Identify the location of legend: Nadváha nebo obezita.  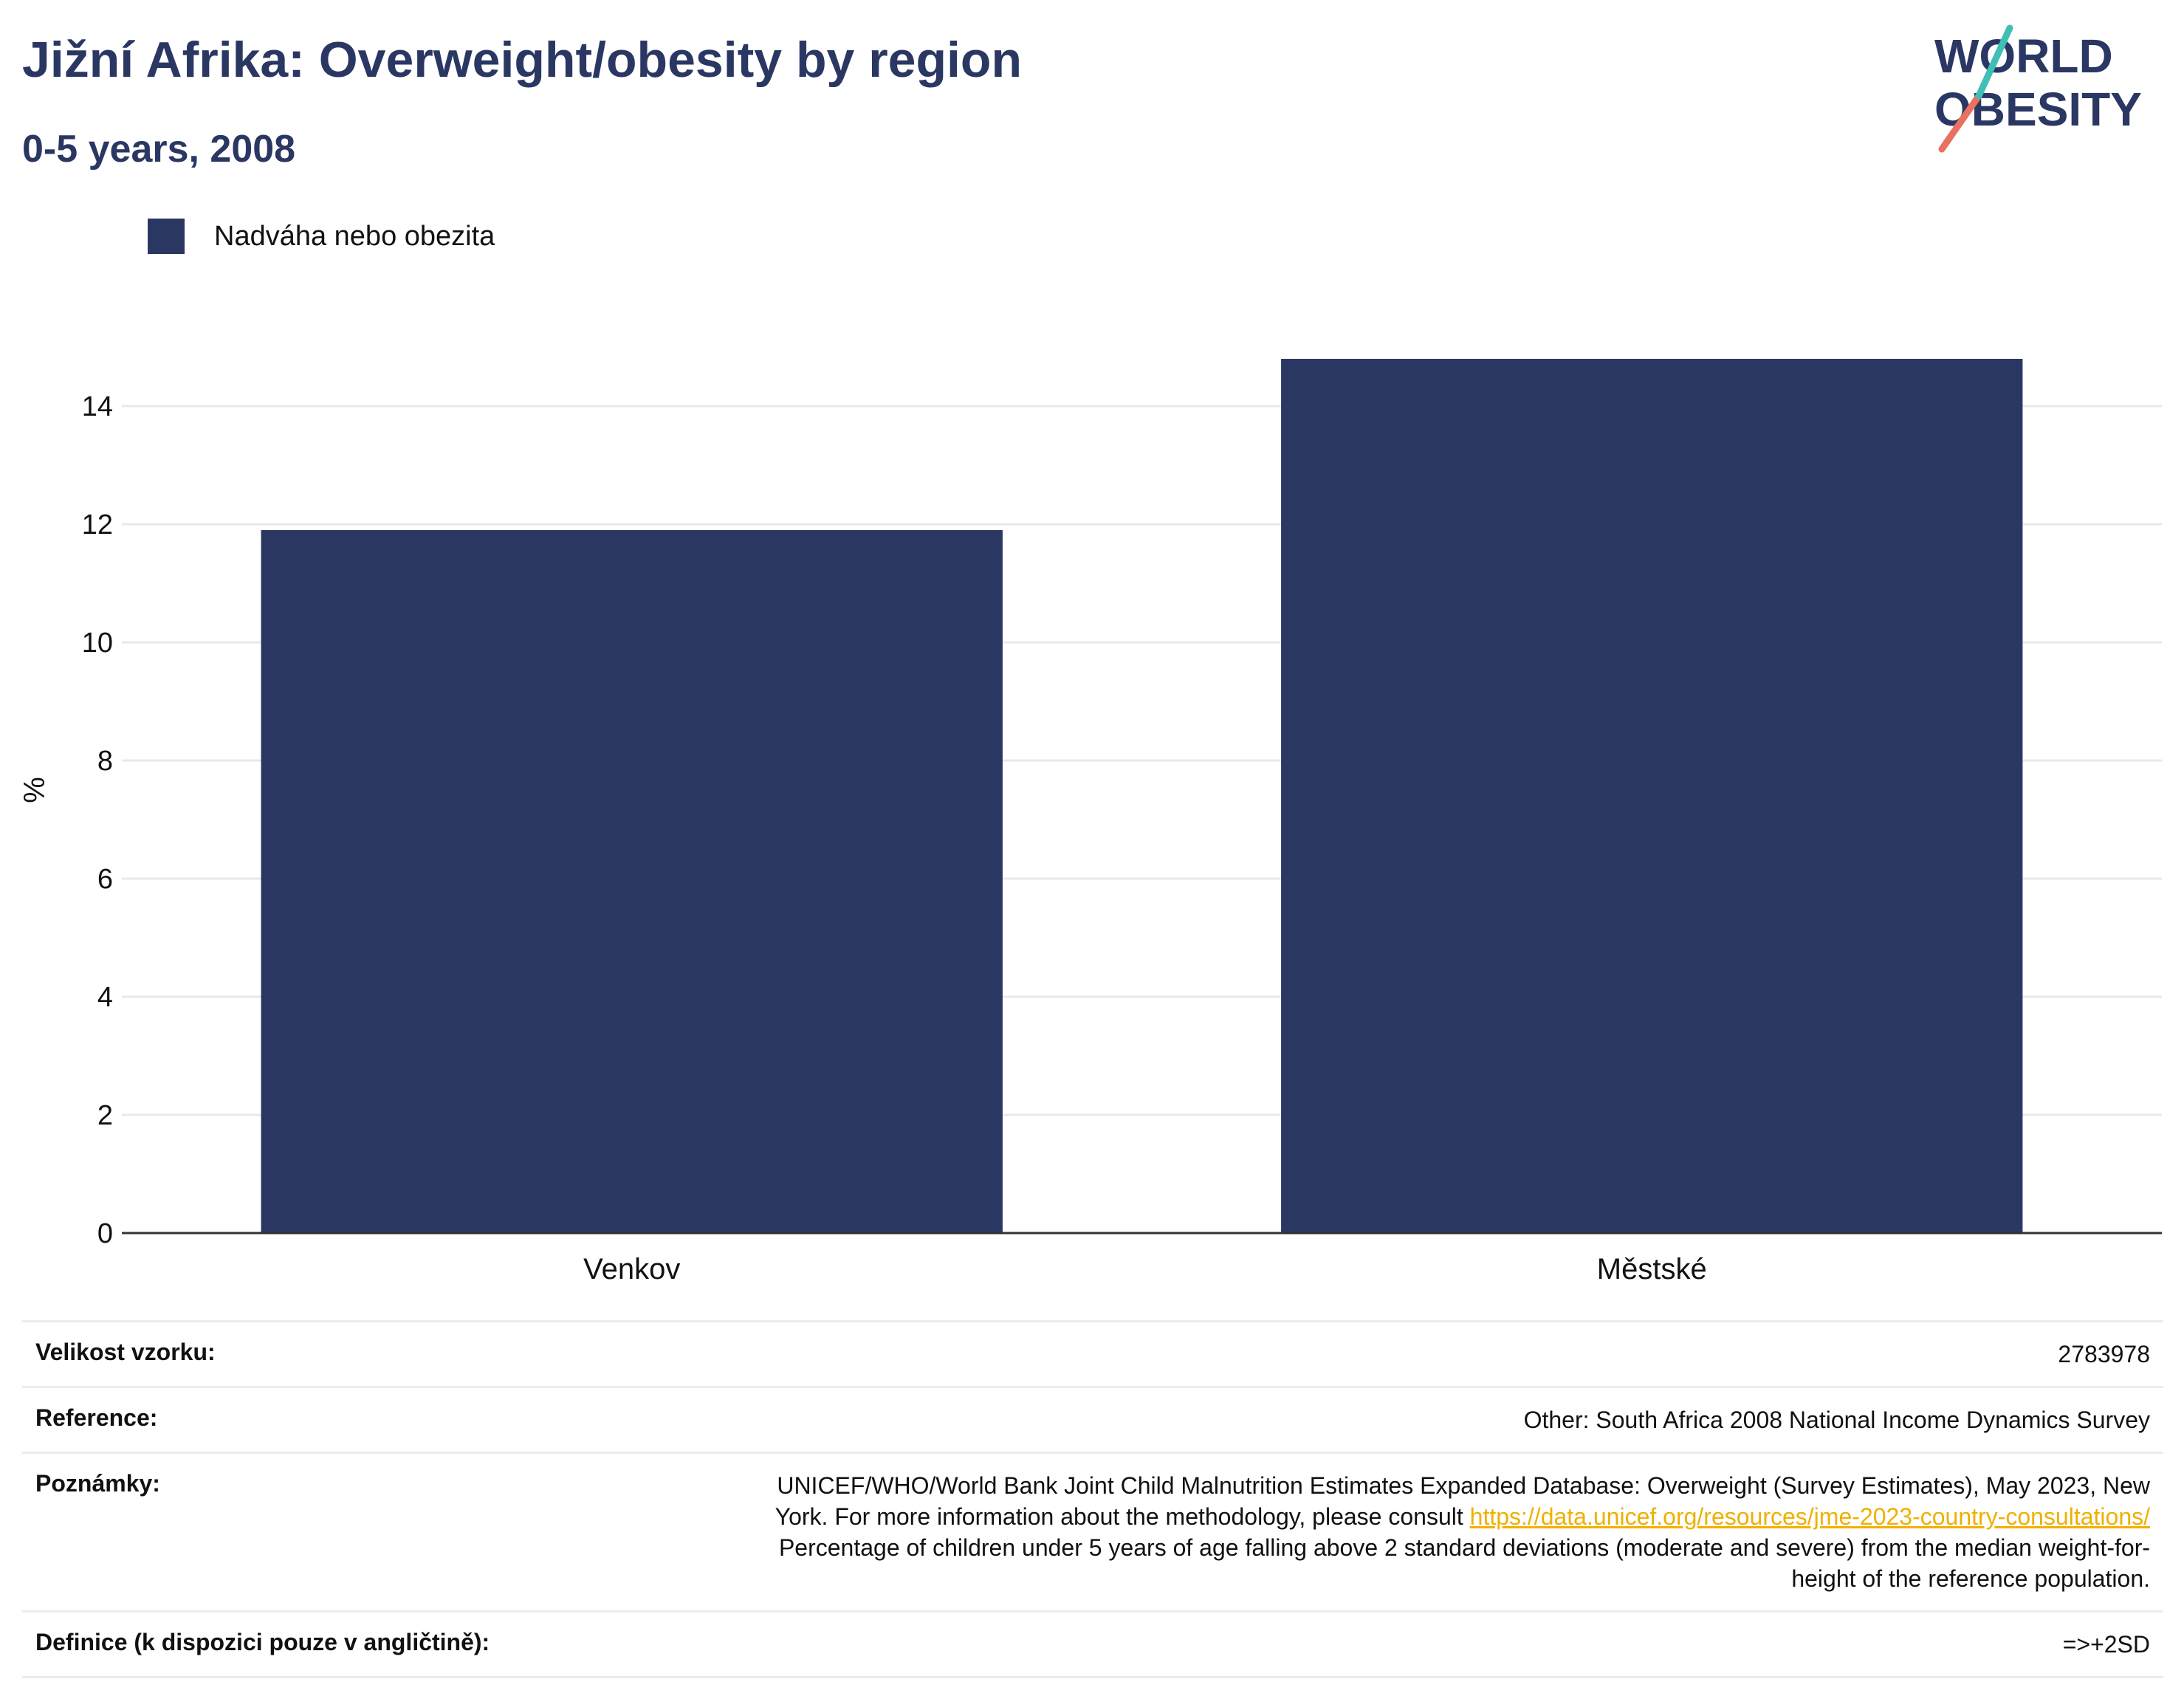
(322, 237).